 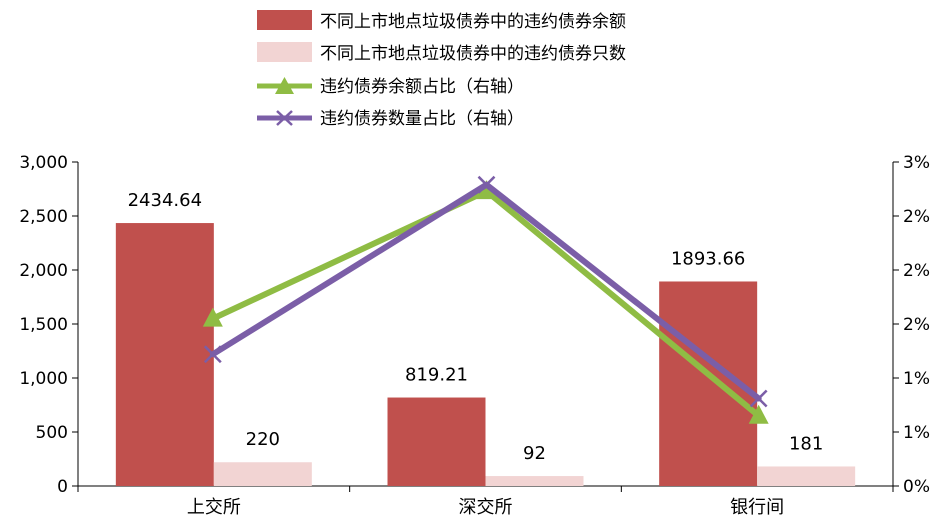 What do you see at coordinates (284, 85) in the screenshot?
I see `legend-marker-triangle` at bounding box center [284, 85].